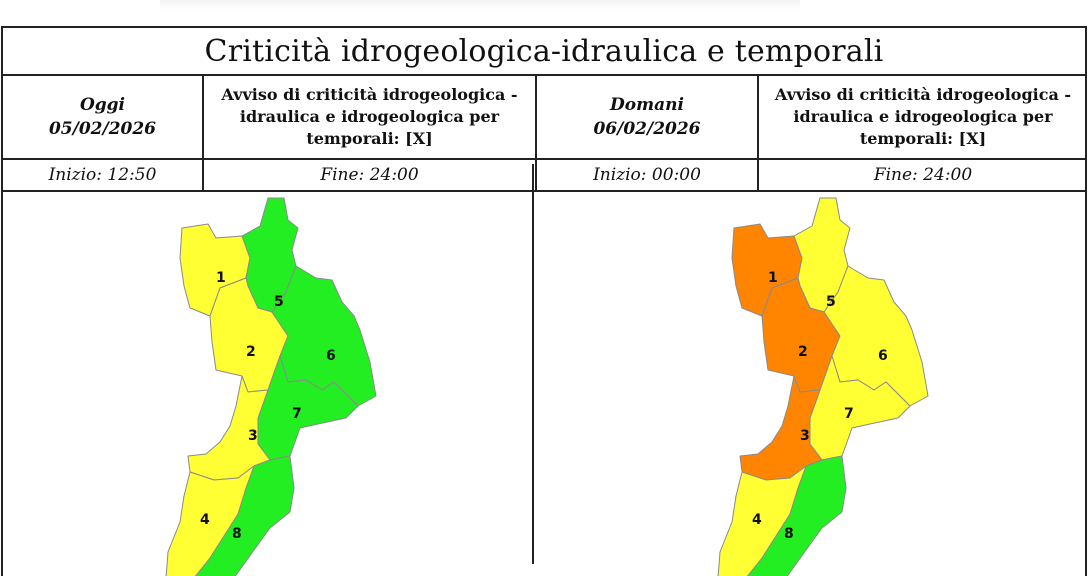 This screenshot has height=576, width=1089. What do you see at coordinates (789, 534) in the screenshot?
I see `tomorrow-zone-label-8: 8` at bounding box center [789, 534].